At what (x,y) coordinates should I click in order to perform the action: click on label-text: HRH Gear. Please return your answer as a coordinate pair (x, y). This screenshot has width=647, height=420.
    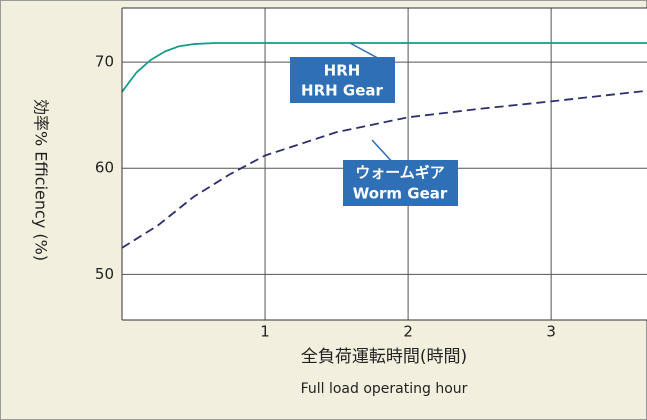
    Looking at the image, I should click on (342, 91).